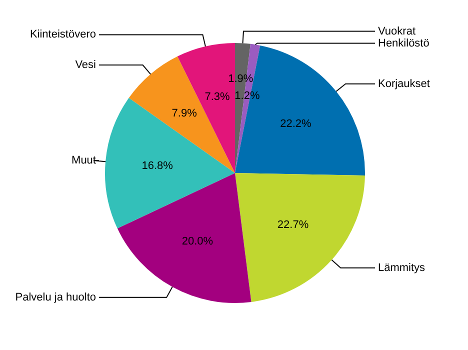 Image resolution: width=468 pixels, height=350 pixels. Describe the element at coordinates (84, 160) in the screenshot. I see `slice-label: Muut` at that location.